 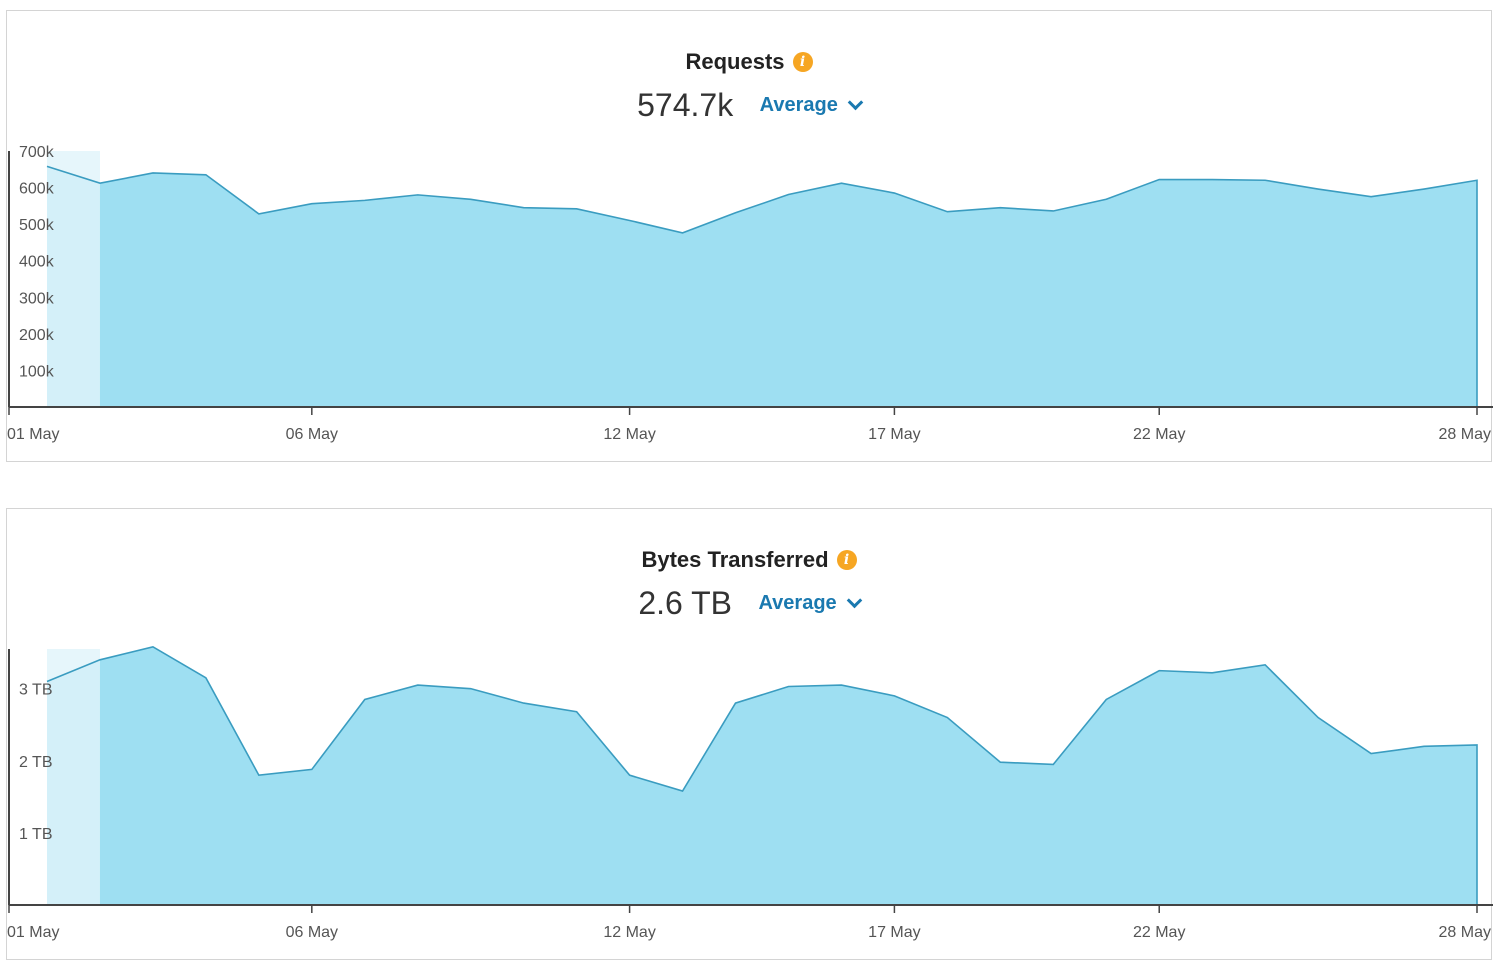 I want to click on requests-title: Requests, so click(x=735, y=61).